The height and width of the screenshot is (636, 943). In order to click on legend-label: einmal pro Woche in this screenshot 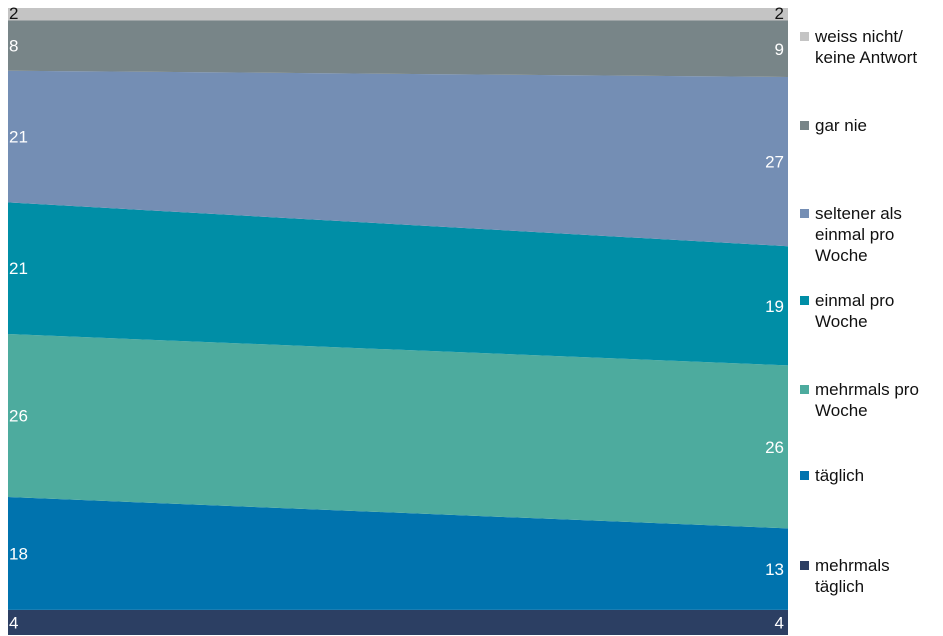, I will do `click(855, 311)`.